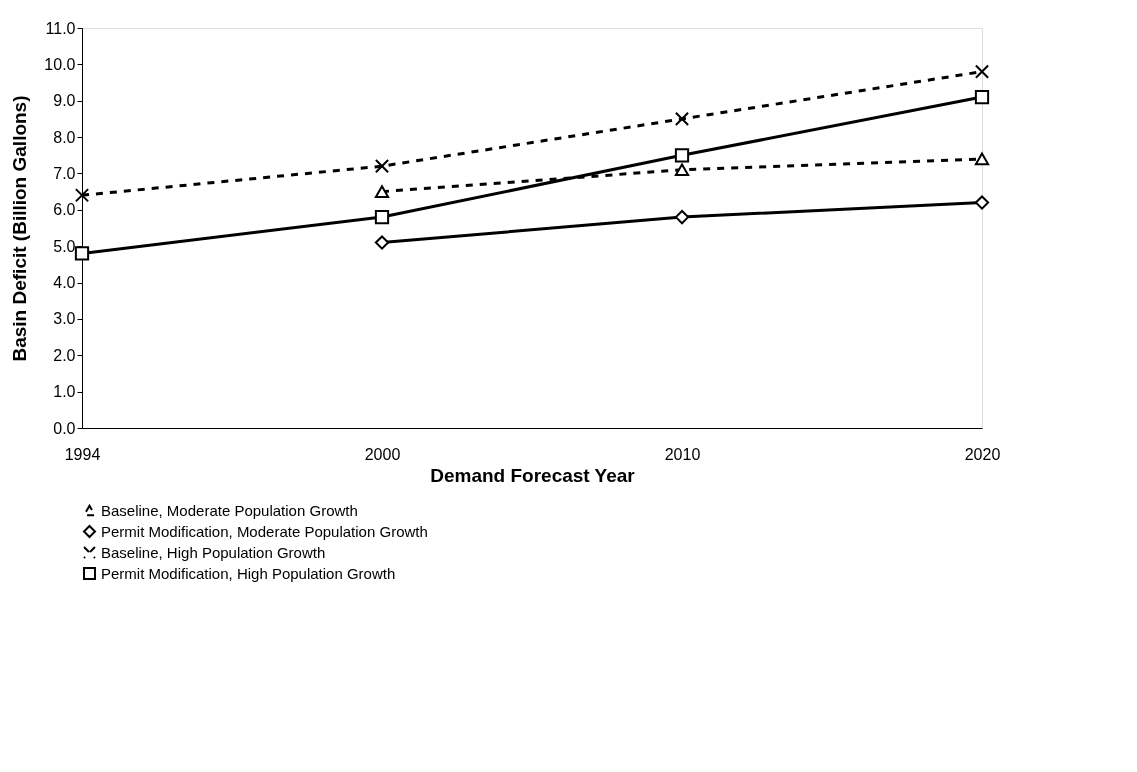 The width and height of the screenshot is (1137, 772). I want to click on legend-label: Permit Modification, Moderate Population Growth, so click(264, 531).